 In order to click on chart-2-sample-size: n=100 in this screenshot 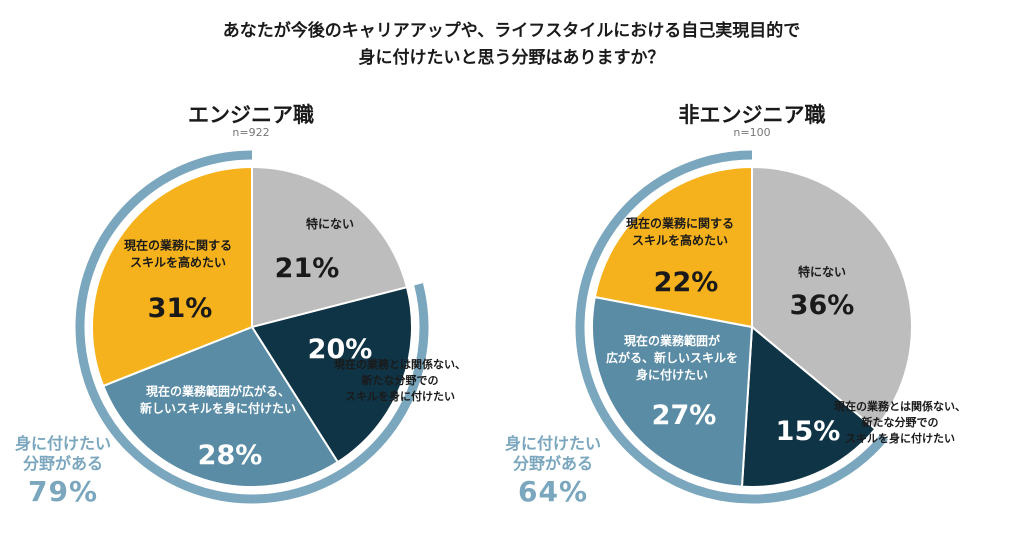, I will do `click(752, 132)`.